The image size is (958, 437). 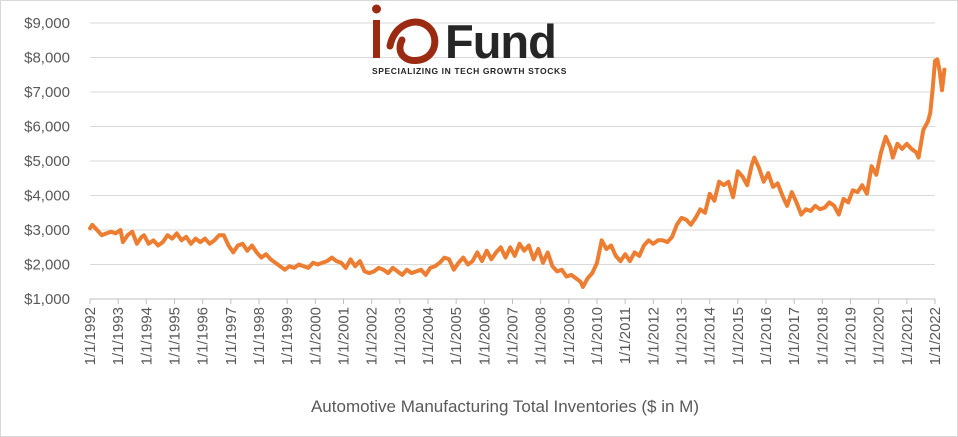 I want to click on x-tick-label: 1/1/2002, so click(x=372, y=336).